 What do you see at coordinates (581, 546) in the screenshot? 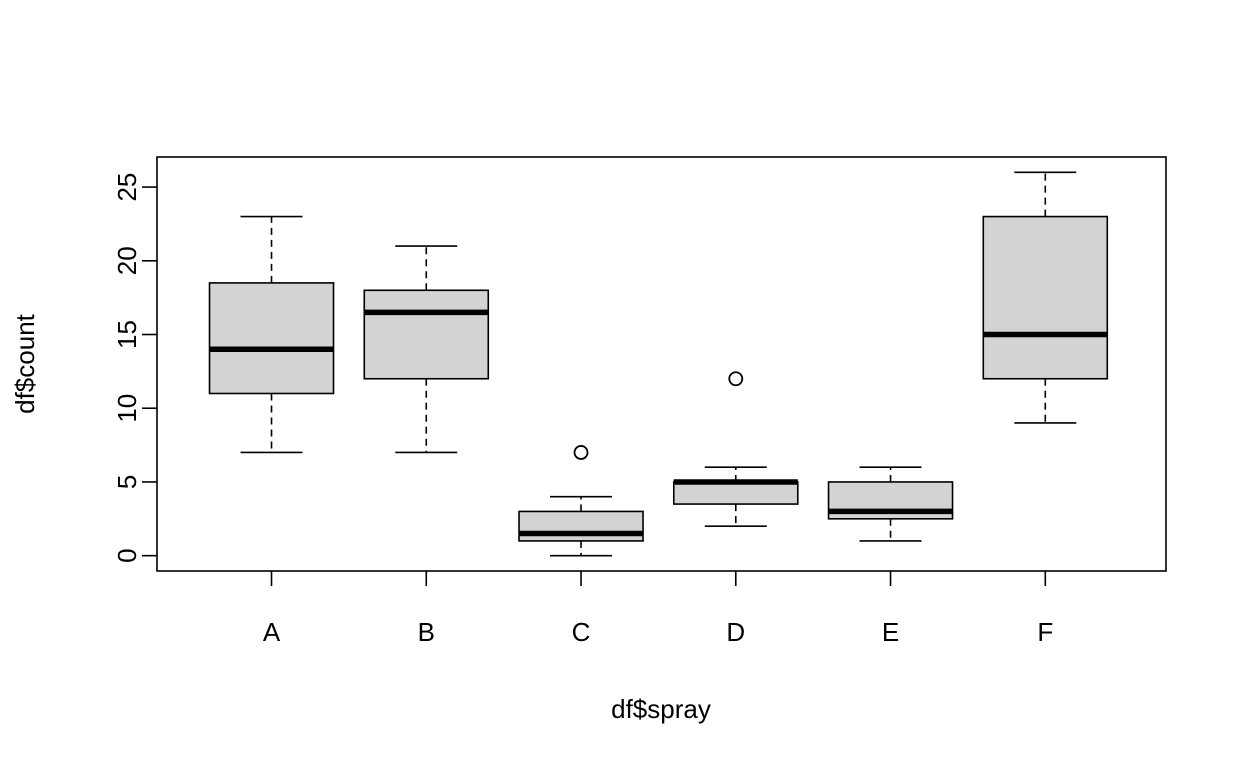
I see `box-c: C` at bounding box center [581, 546].